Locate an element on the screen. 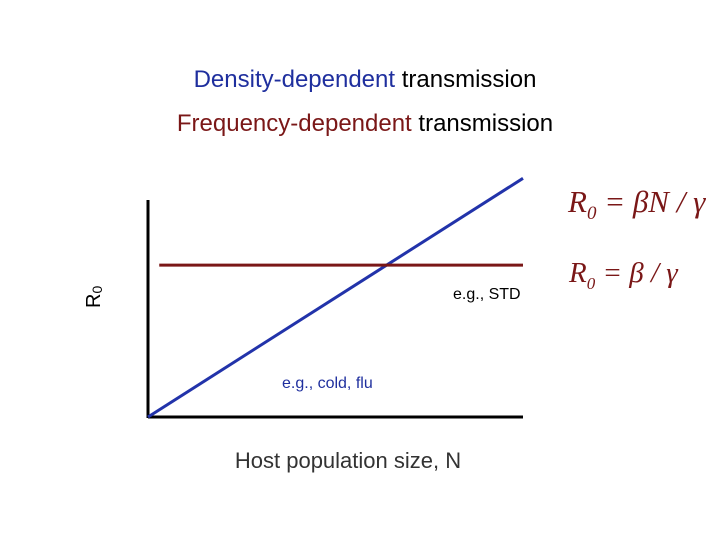 The image size is (720, 540). formula-density-lhs: R is located at coordinates (577, 201).